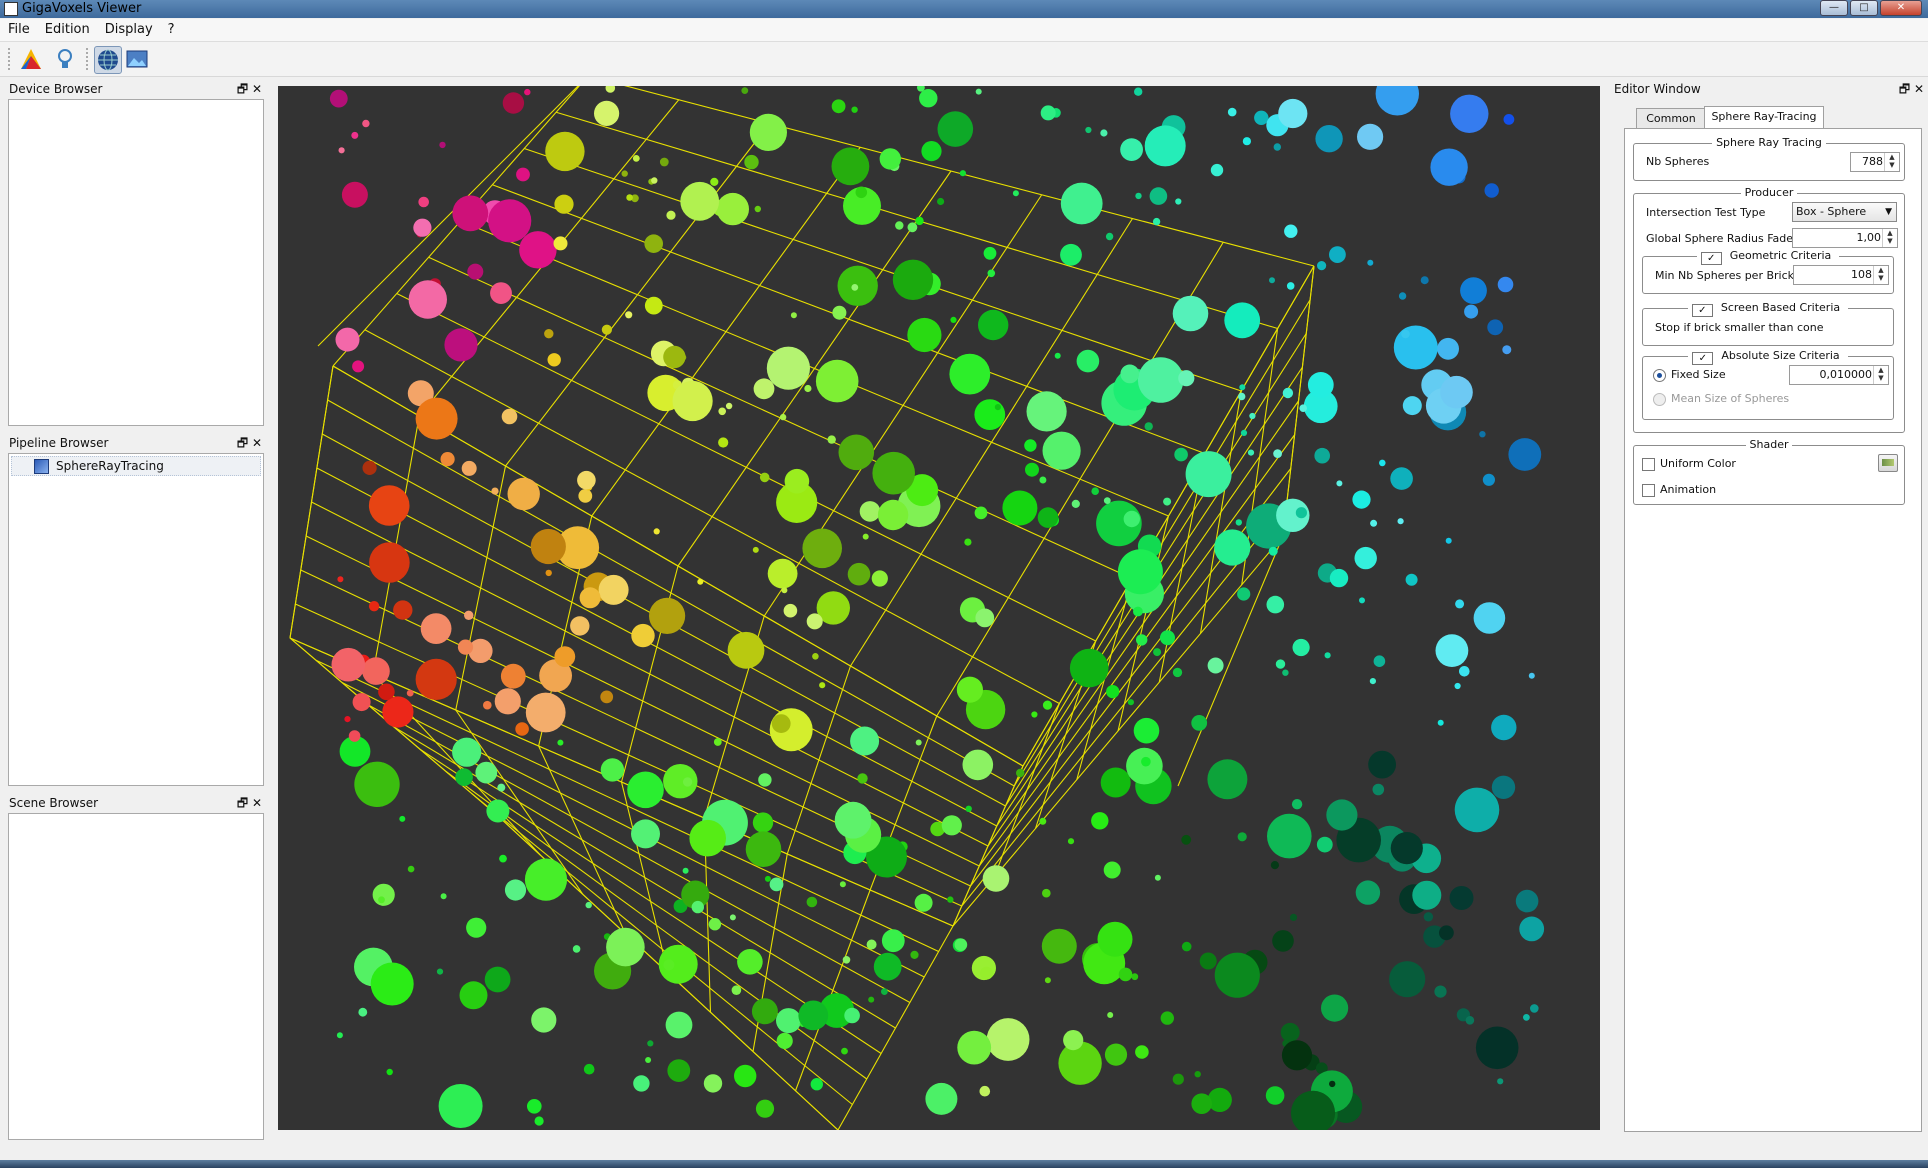 The height and width of the screenshot is (1168, 1928). I want to click on tab-sphere-ray-tracing: Sphere Ray-Tracing, so click(1764, 117).